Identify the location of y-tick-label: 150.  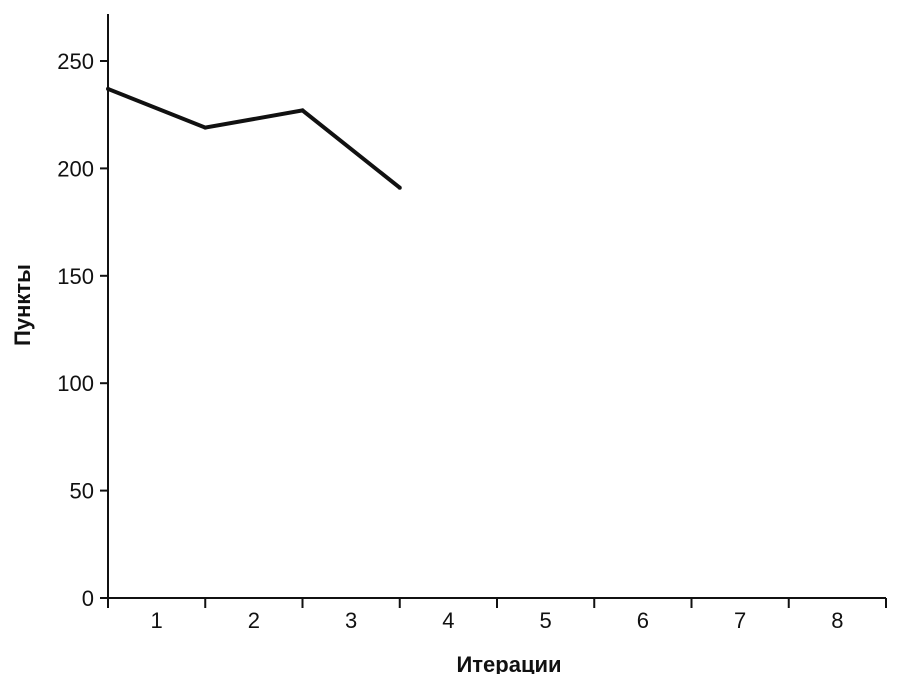
(75, 276).